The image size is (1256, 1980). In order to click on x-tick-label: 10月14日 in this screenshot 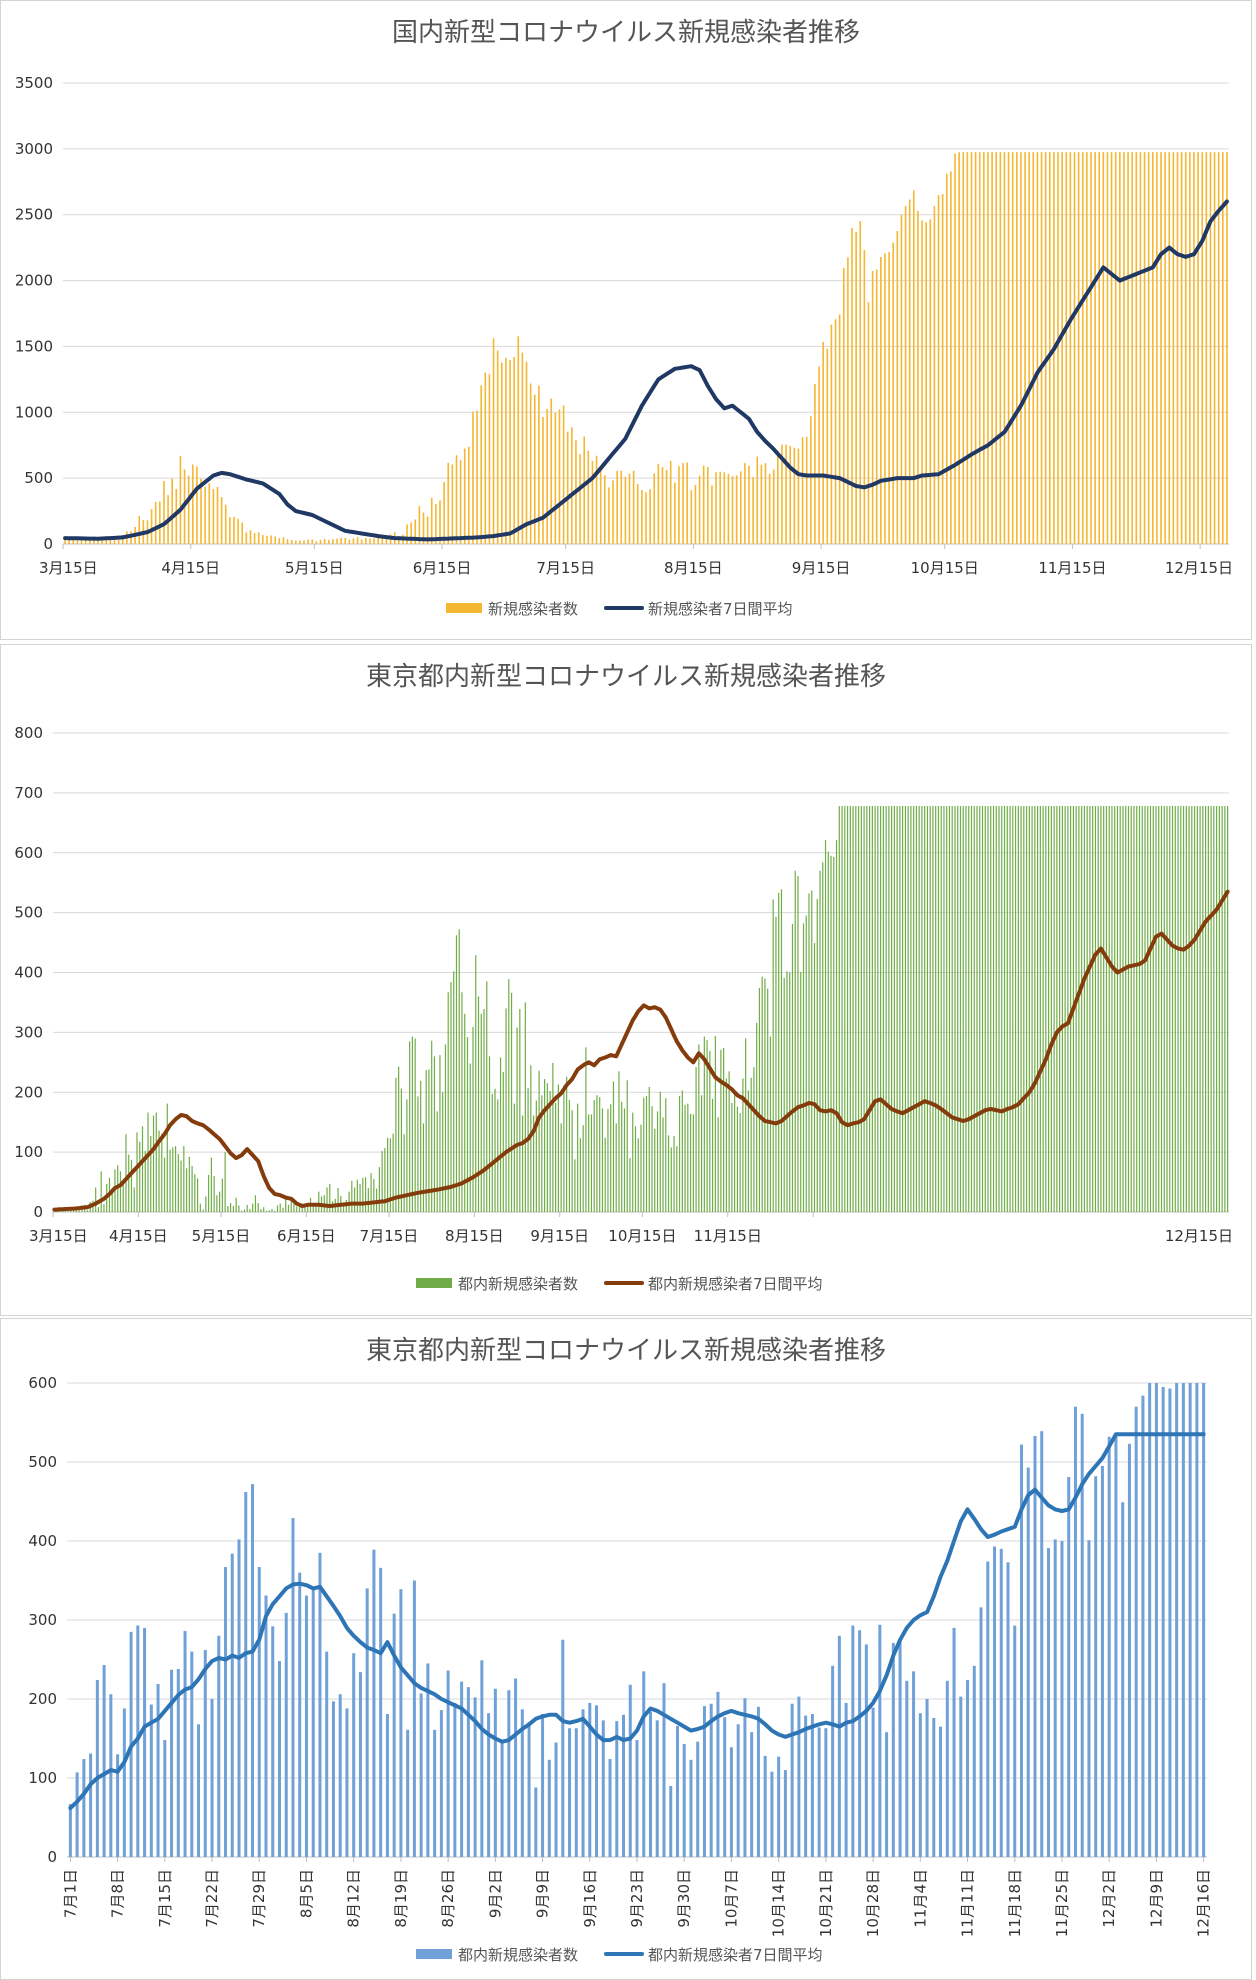, I will do `click(779, 1903)`.